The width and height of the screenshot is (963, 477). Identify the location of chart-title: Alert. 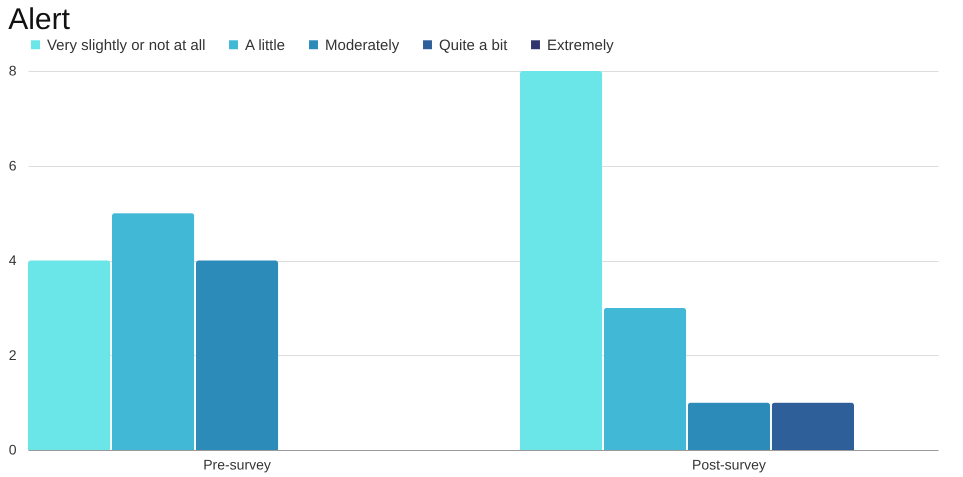
(39, 19).